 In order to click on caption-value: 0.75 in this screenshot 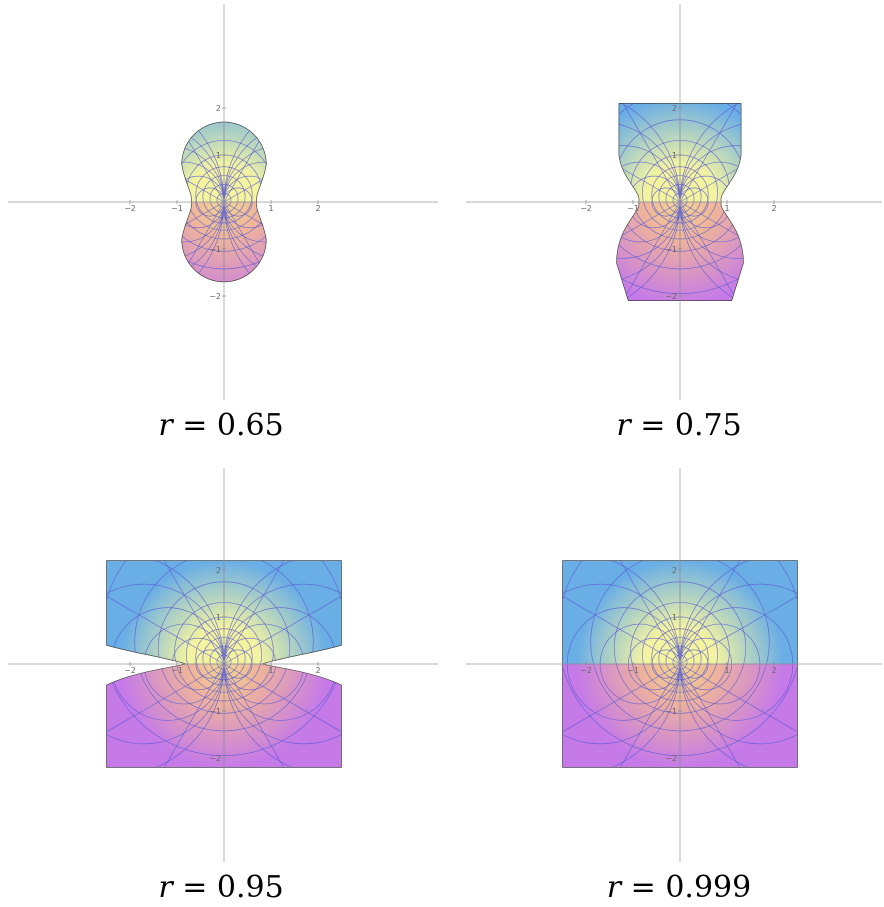, I will do `click(708, 425)`.